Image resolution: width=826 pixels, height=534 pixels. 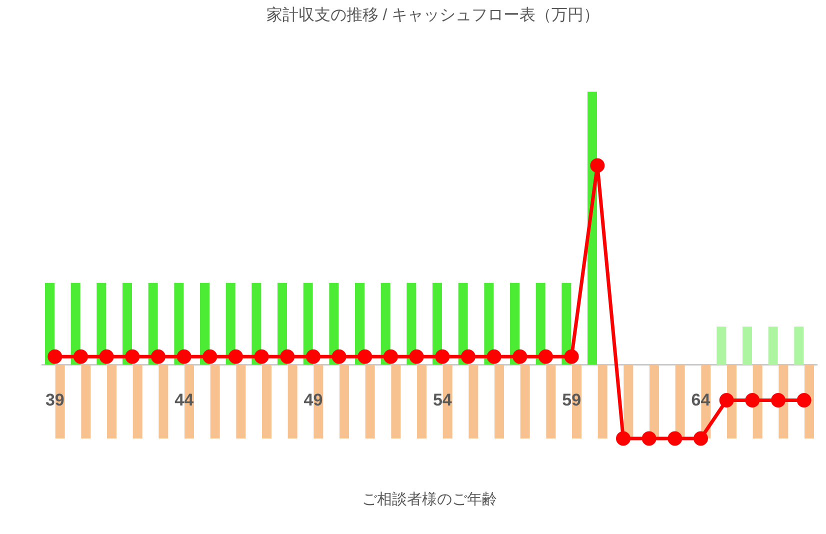 What do you see at coordinates (701, 400) in the screenshot?
I see `x-tick-label: 64` at bounding box center [701, 400].